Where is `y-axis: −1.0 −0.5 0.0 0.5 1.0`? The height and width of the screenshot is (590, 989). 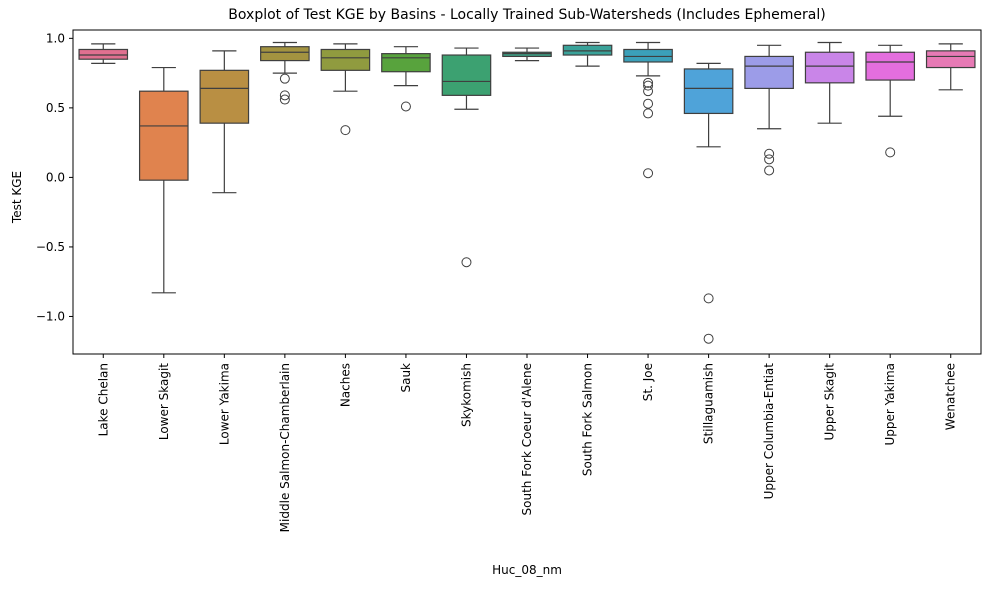
y-axis: −1.0 −0.5 0.0 0.5 1.0 is located at coordinates (54, 177).